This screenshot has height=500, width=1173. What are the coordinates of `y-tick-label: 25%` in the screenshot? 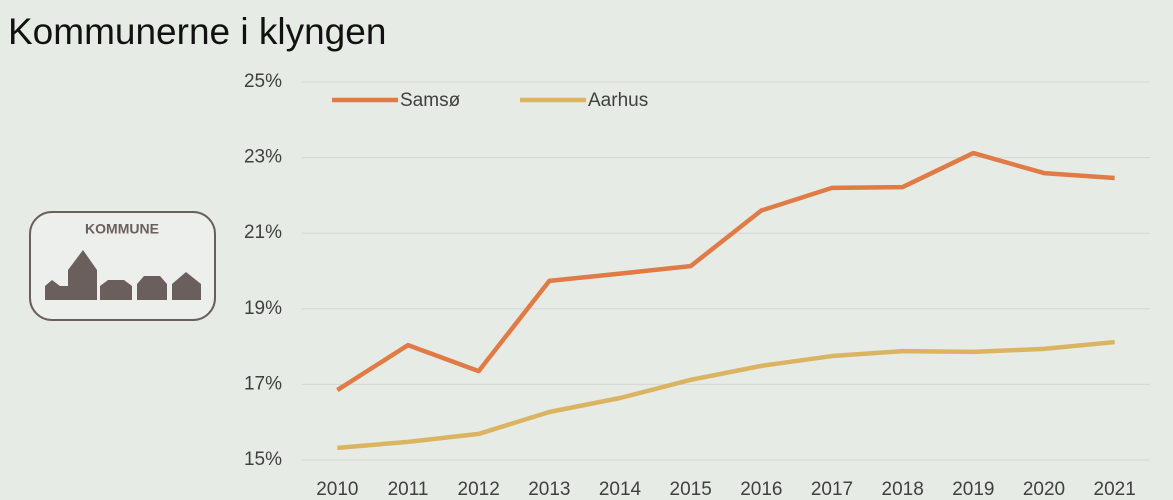 It's located at (263, 81).